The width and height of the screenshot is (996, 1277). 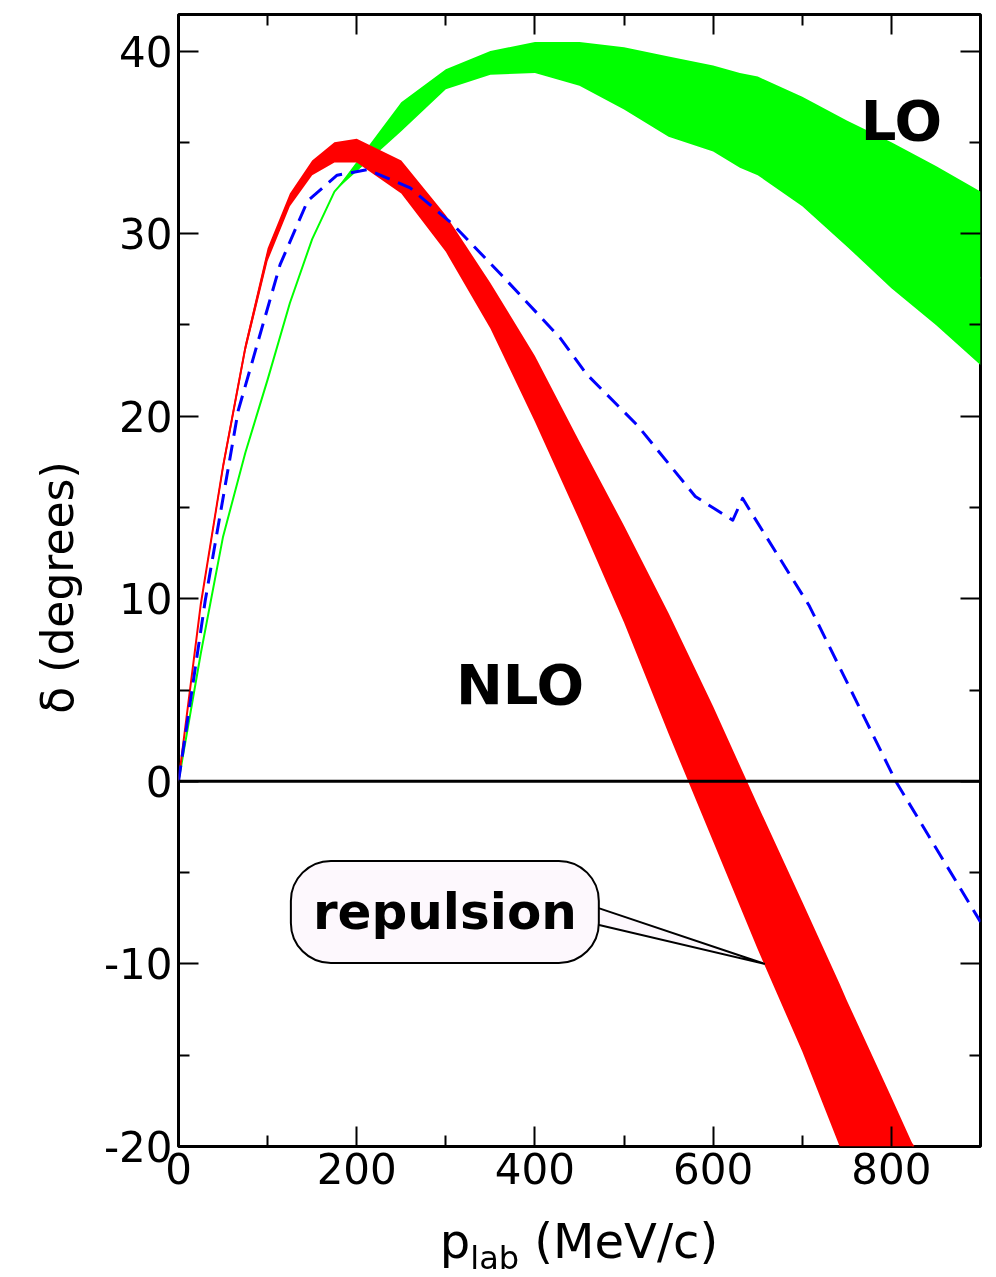 I want to click on y-tick-label: -10, so click(x=138, y=965).